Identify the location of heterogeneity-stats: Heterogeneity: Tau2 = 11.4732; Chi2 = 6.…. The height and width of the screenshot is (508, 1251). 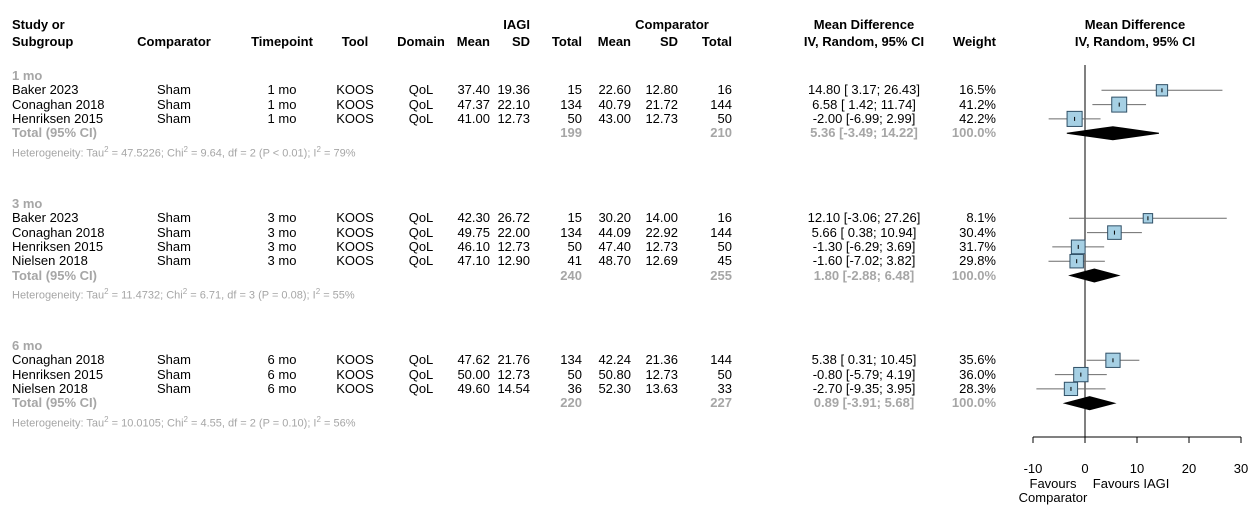
(183, 294).